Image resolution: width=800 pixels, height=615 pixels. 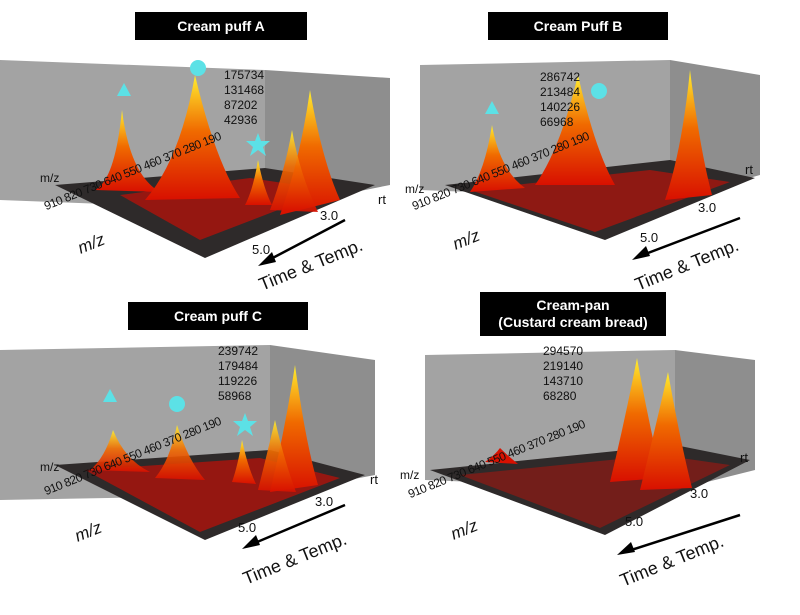 I want to click on chart-title: Cream puff A, so click(x=221, y=26).